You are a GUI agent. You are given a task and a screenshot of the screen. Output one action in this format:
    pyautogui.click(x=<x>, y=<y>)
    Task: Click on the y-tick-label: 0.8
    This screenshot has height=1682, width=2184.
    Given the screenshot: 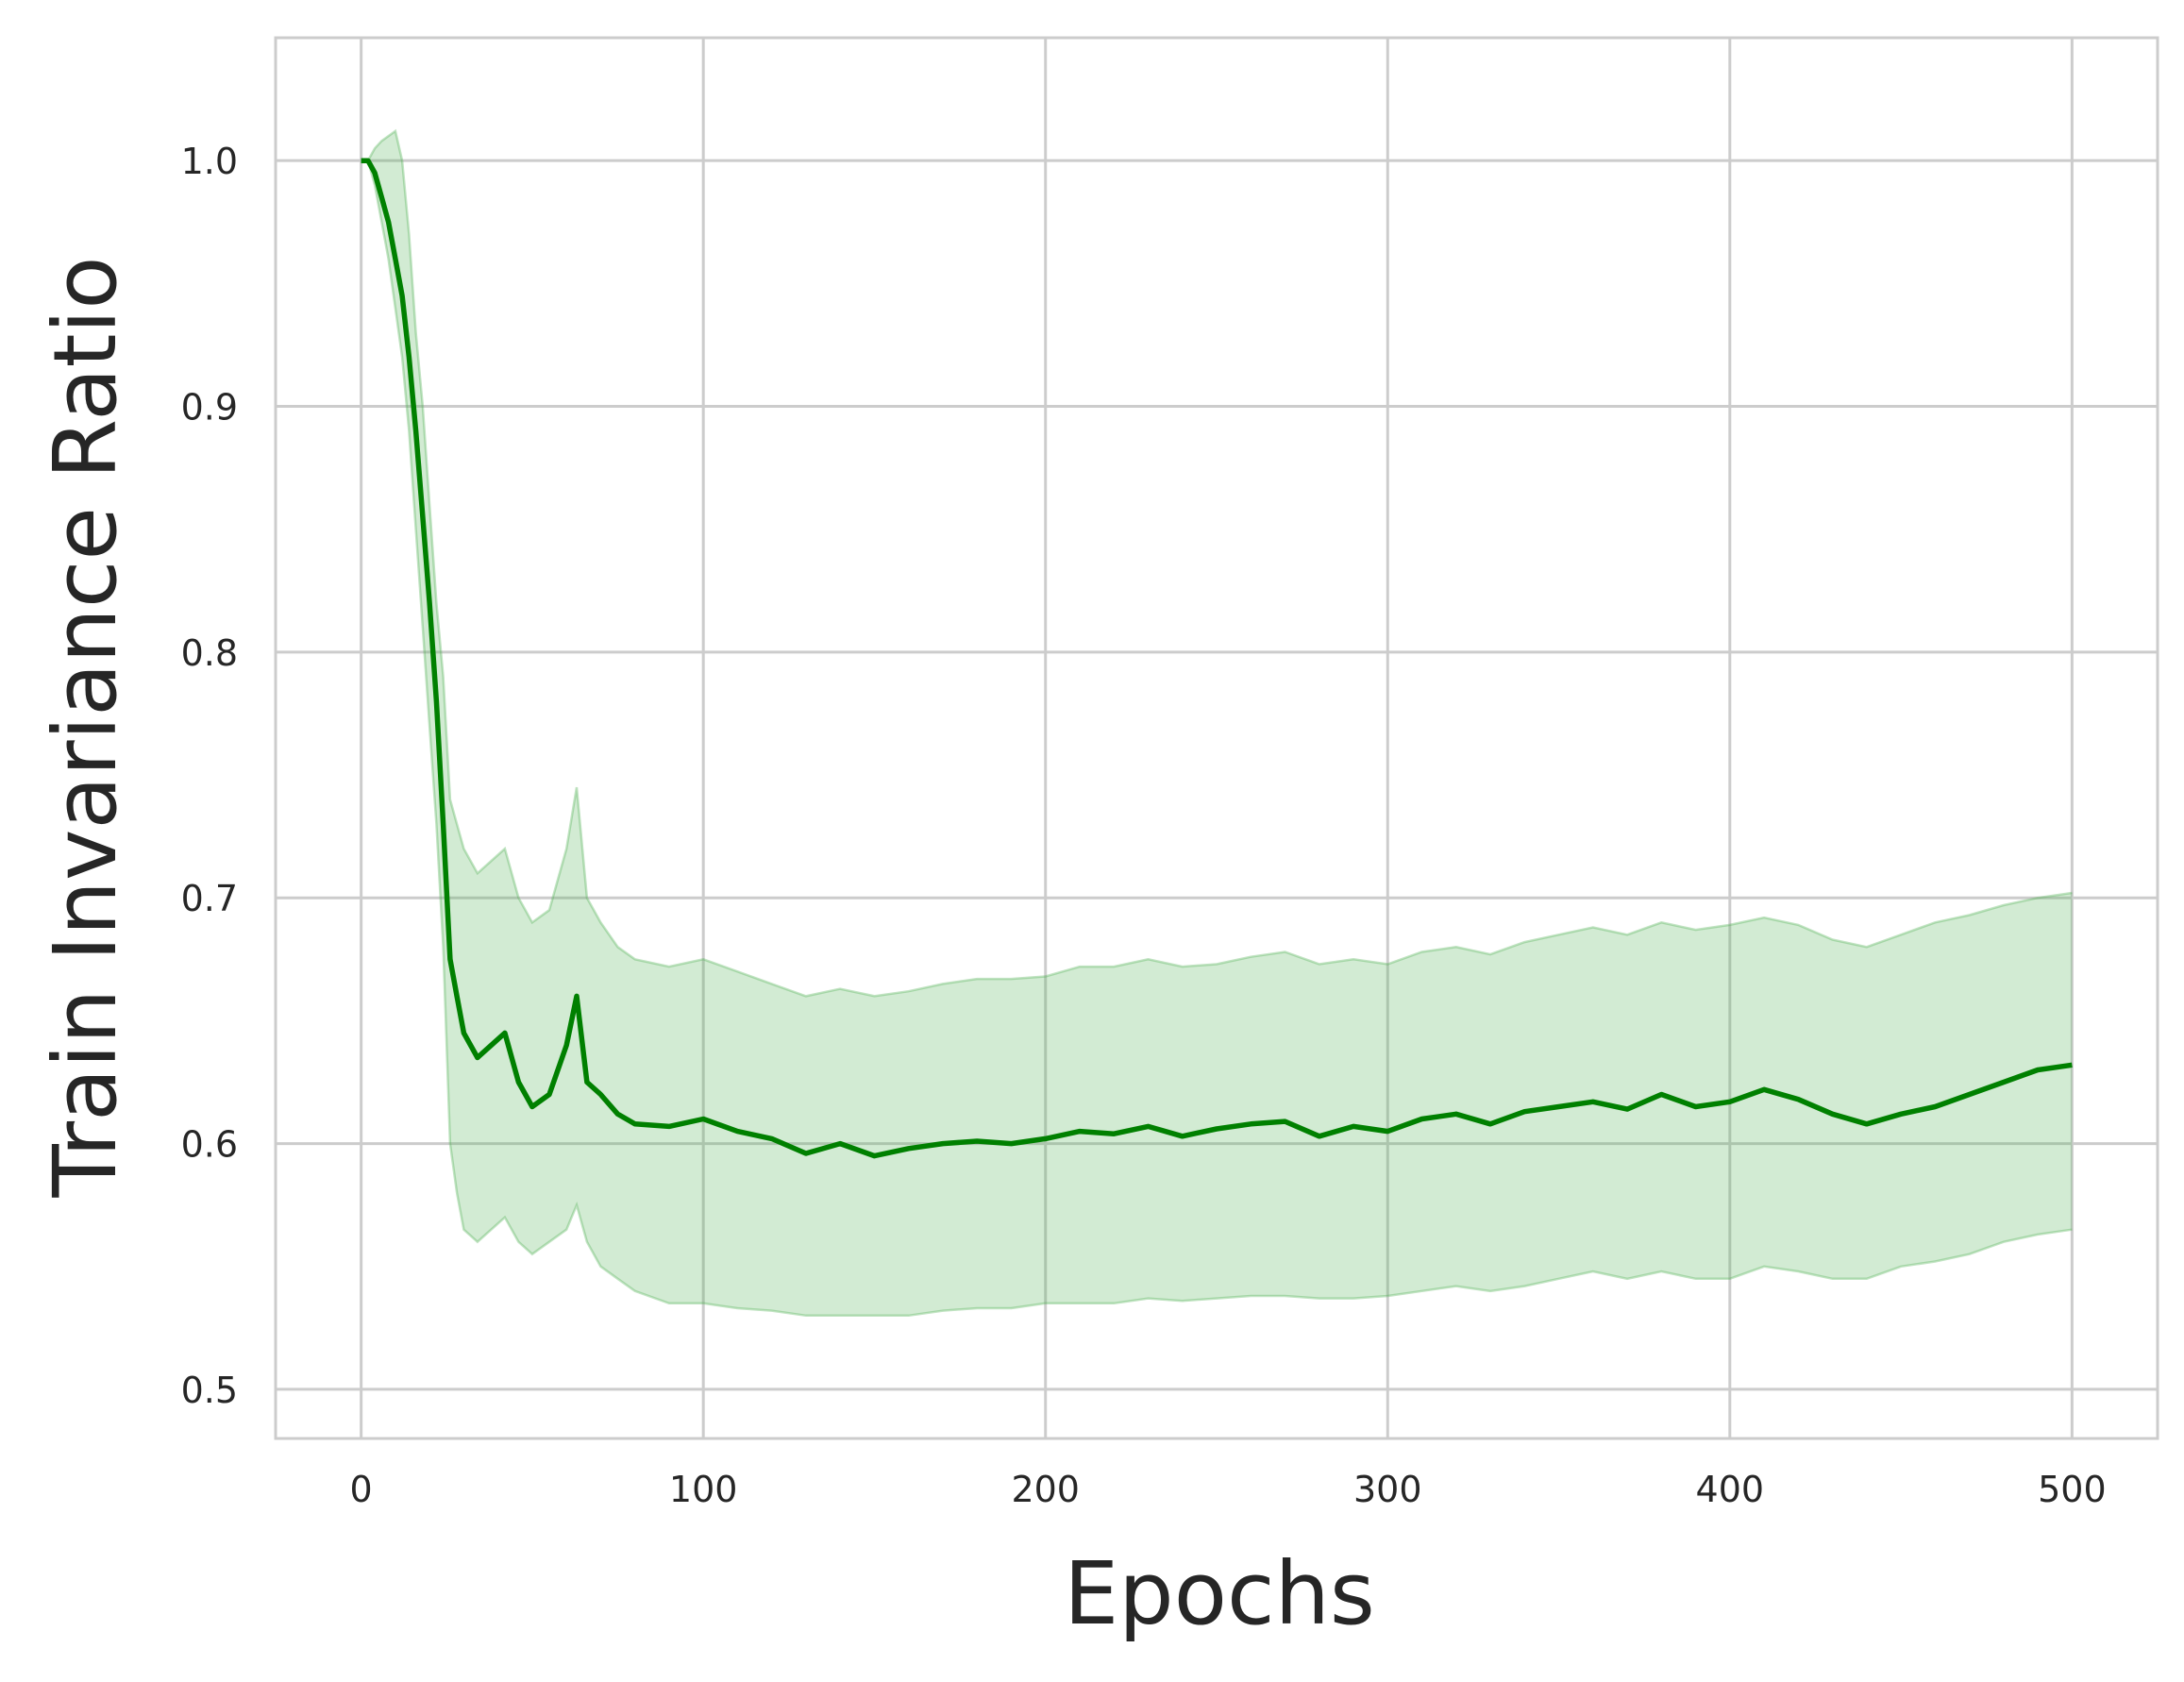 What is the action you would take?
    pyautogui.click(x=209, y=653)
    